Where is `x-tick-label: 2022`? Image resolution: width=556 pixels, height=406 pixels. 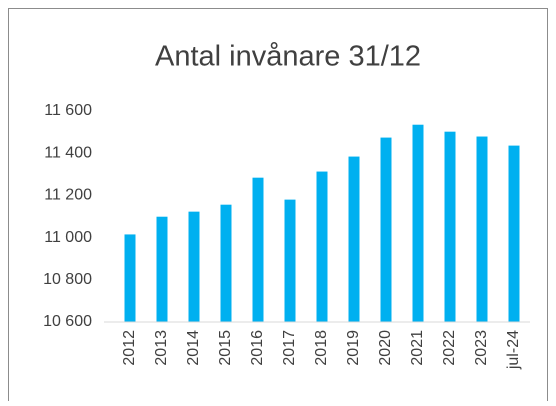 x-tick-label: 2022 is located at coordinates (449, 348).